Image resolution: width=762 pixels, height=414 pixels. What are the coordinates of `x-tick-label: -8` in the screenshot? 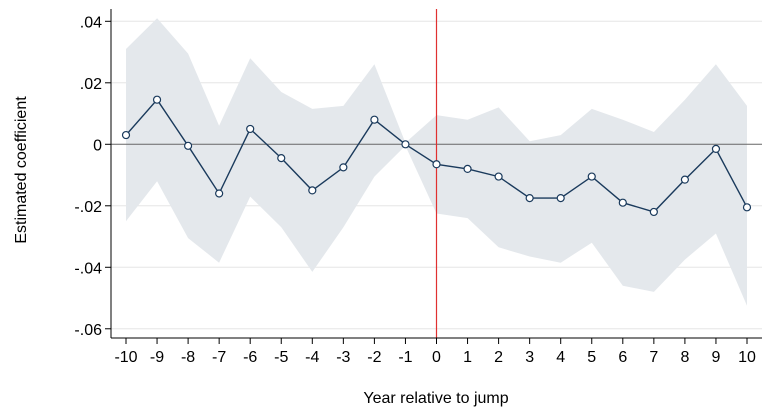 It's located at (188, 357).